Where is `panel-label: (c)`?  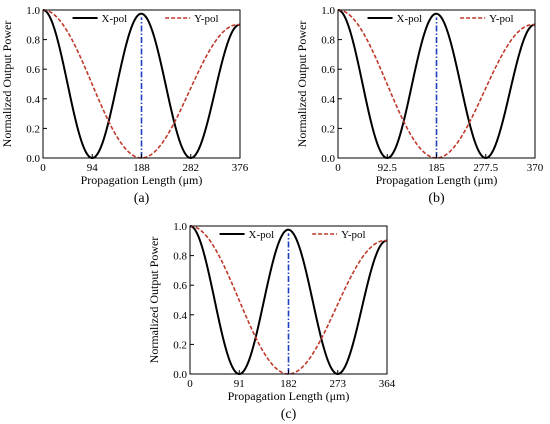
panel-label: (c) is located at coordinates (289, 414).